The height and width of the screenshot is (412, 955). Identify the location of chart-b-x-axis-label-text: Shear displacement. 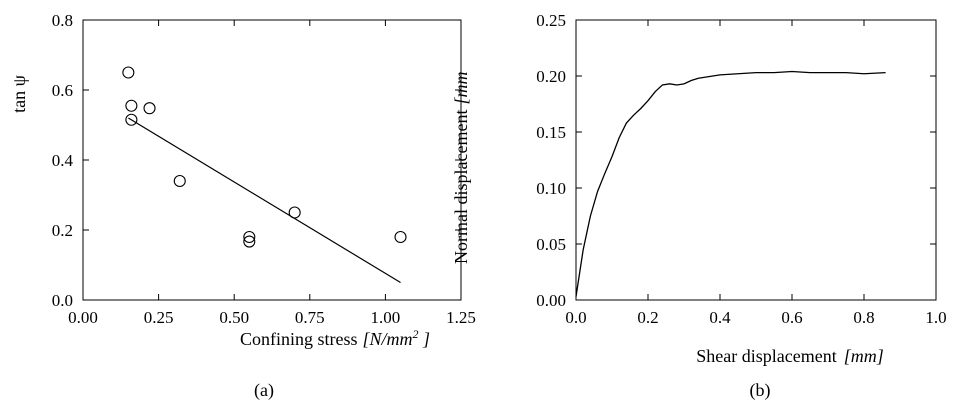
(766, 356).